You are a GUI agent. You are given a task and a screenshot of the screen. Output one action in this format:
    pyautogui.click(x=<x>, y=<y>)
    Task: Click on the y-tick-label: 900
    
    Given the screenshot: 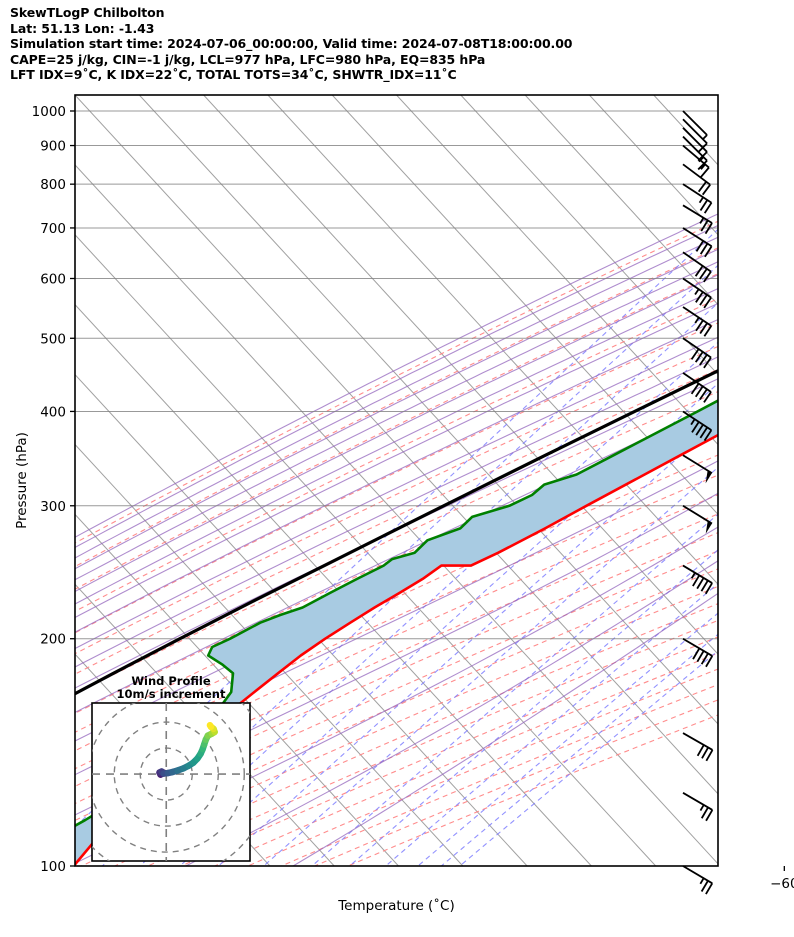 What is the action you would take?
    pyautogui.click(x=53, y=147)
    